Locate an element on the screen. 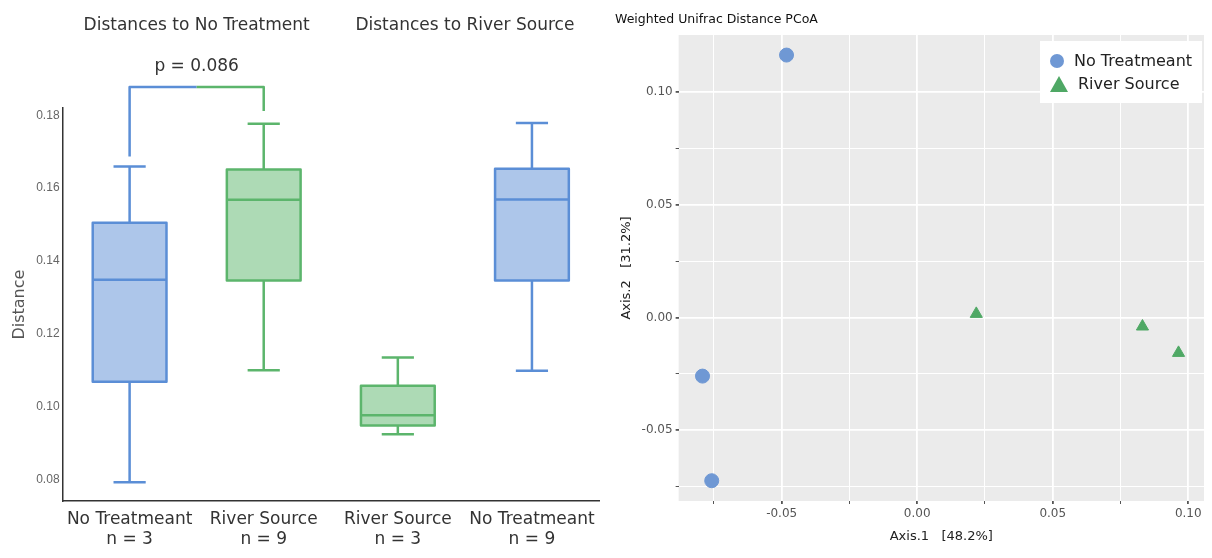  y-tick-label: 0.05 is located at coordinates (659, 203).